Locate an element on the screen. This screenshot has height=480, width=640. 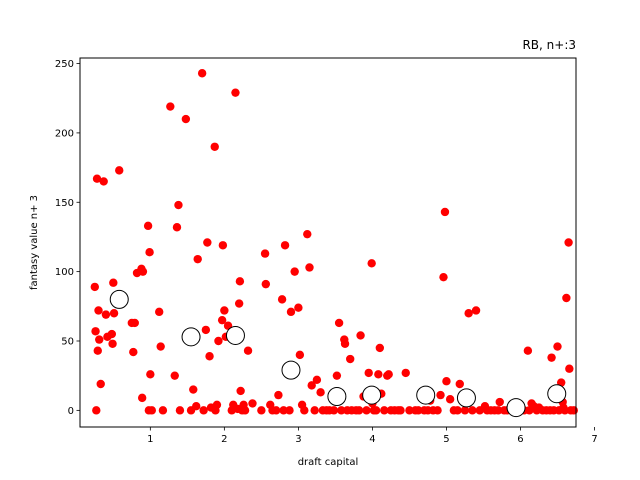
x-tick-label: 5 is located at coordinates (446, 439).